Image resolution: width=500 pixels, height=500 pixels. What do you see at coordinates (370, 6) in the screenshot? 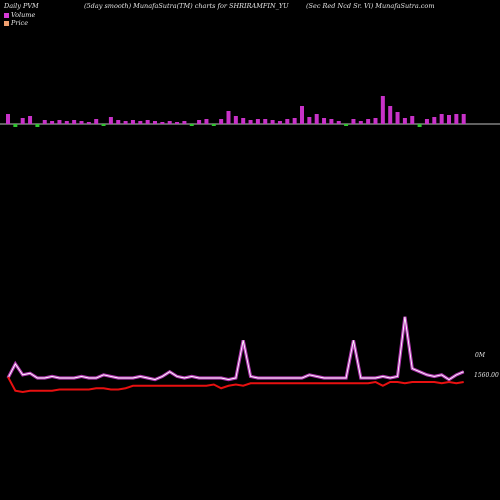
I see `chart-subtitle: (Sec Red Ncd Sr. Vi) MunafaSutra.com` at bounding box center [370, 6].